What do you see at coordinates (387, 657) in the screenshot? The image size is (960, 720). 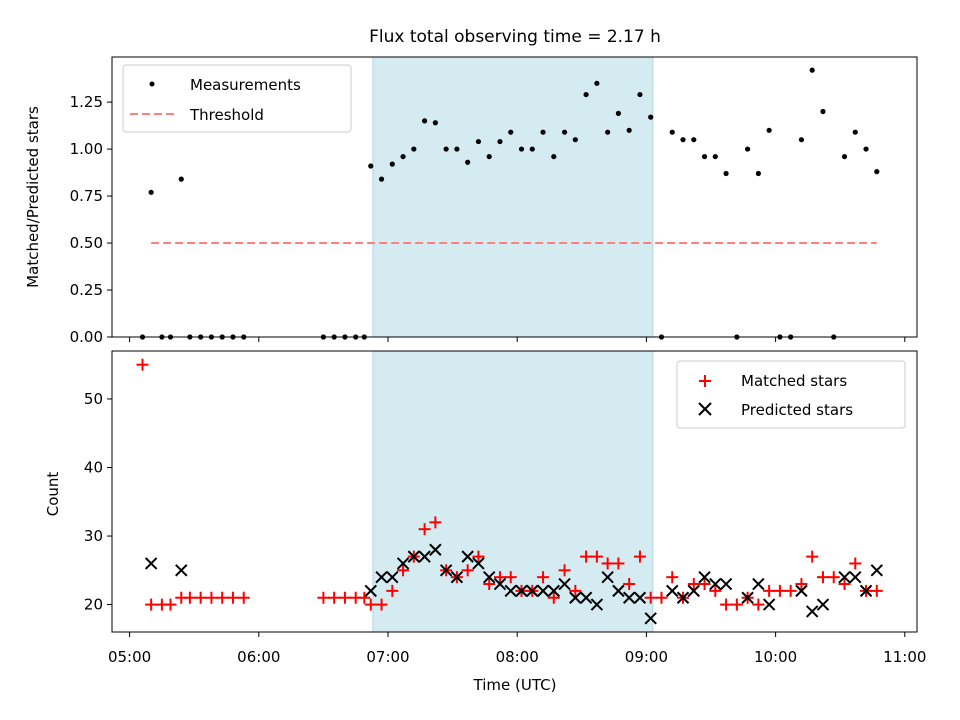 I see `x-tick-label: 07:00` at bounding box center [387, 657].